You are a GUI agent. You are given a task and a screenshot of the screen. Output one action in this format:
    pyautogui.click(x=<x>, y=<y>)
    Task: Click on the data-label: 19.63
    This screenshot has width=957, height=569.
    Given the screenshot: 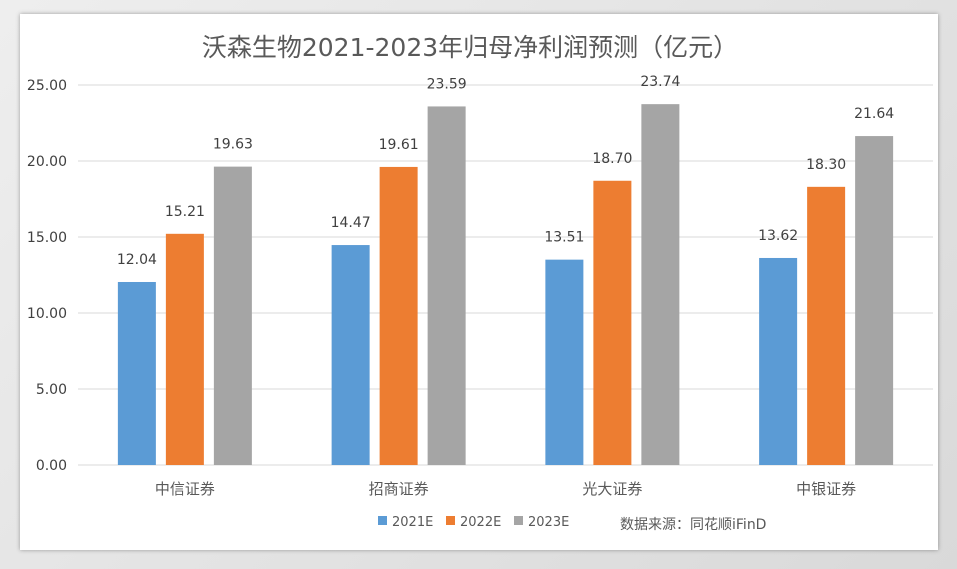 What is the action you would take?
    pyautogui.click(x=233, y=145)
    